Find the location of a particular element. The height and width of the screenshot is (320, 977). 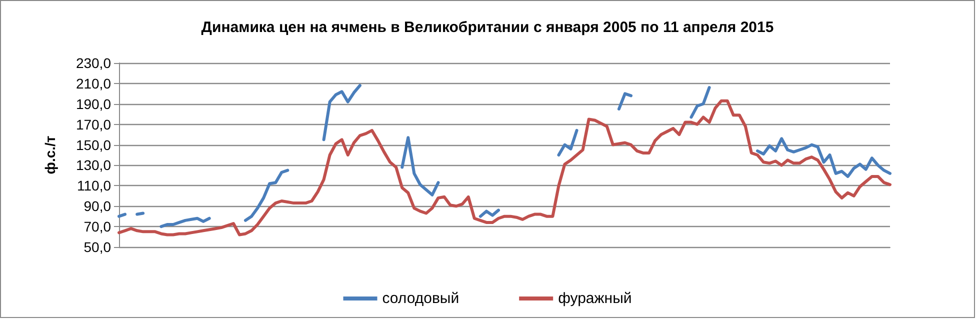

y-tick-label: 110,0 is located at coordinates (94, 186).